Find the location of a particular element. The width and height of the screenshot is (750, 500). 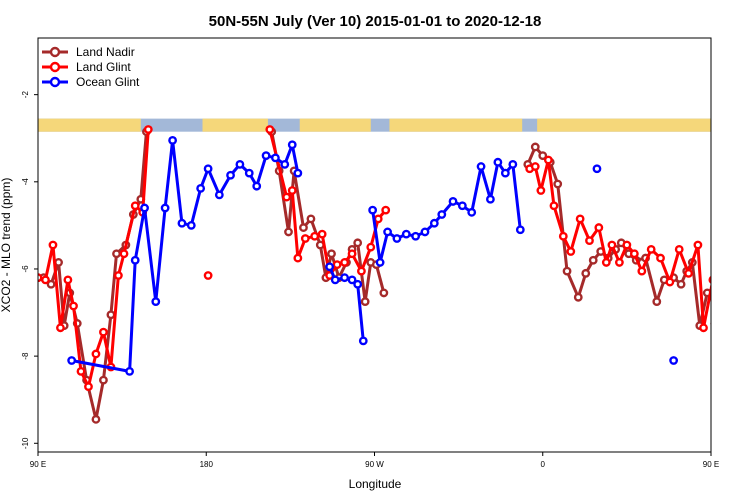

land-ocean-mask-strip is located at coordinates (374, 125).